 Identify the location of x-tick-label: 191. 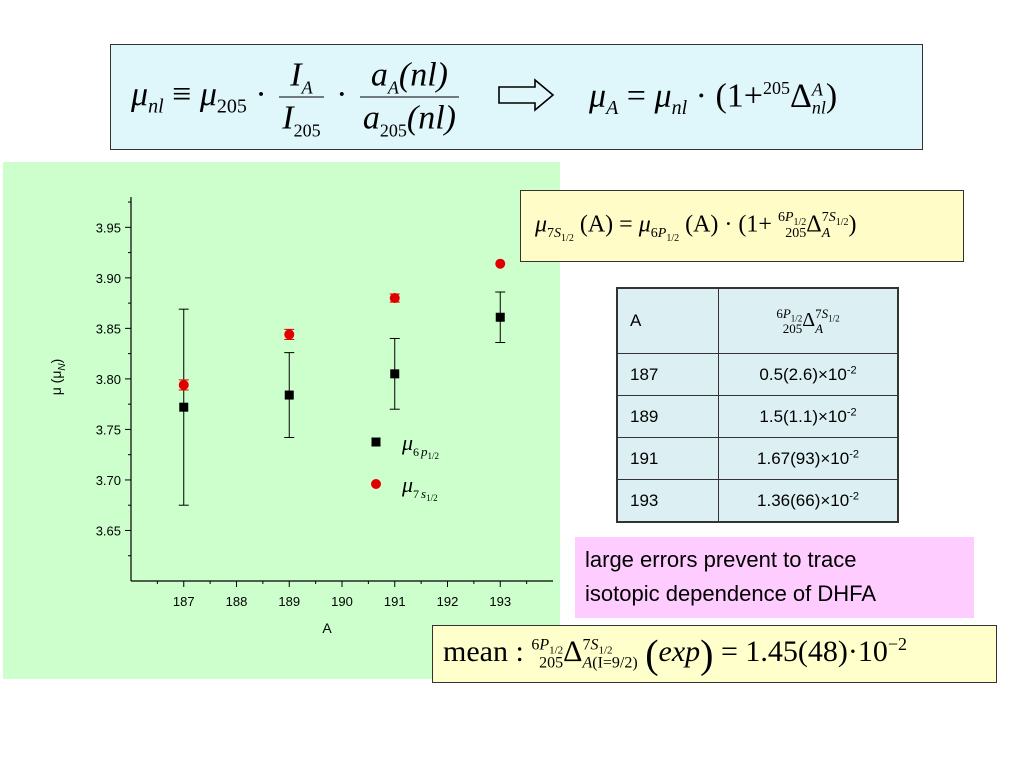
(395, 601).